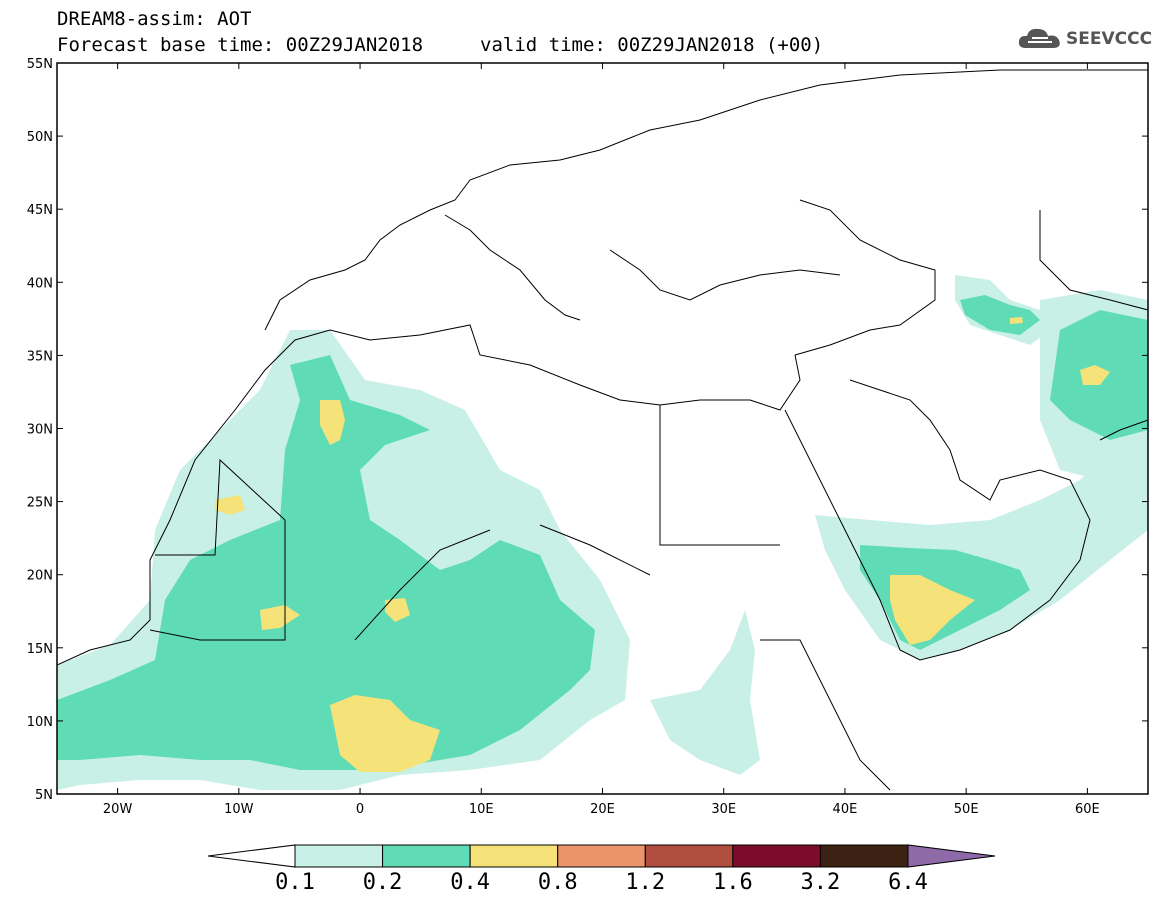 This screenshot has height=905, width=1165. What do you see at coordinates (40, 283) in the screenshot?
I see `lat-tick-label: 40N` at bounding box center [40, 283].